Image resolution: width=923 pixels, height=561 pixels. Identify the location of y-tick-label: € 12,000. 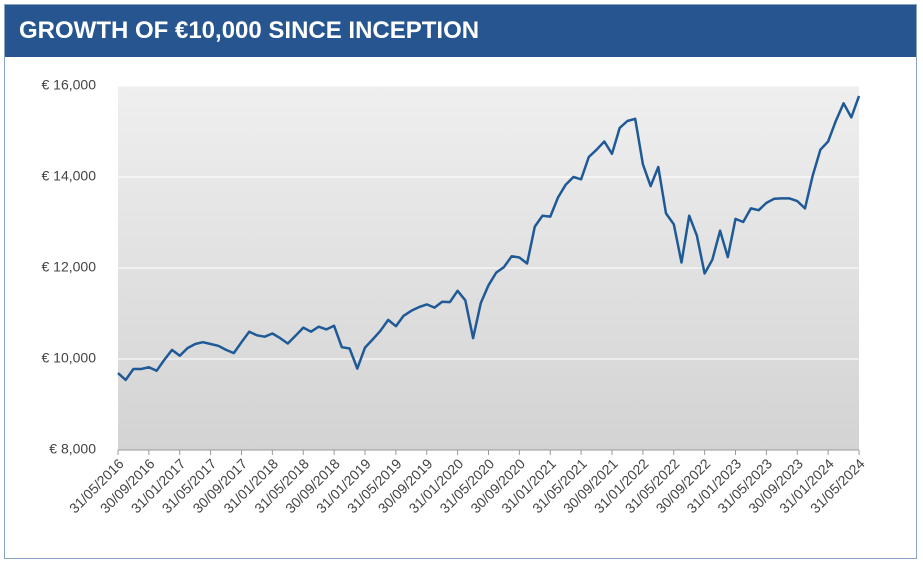
(69, 267).